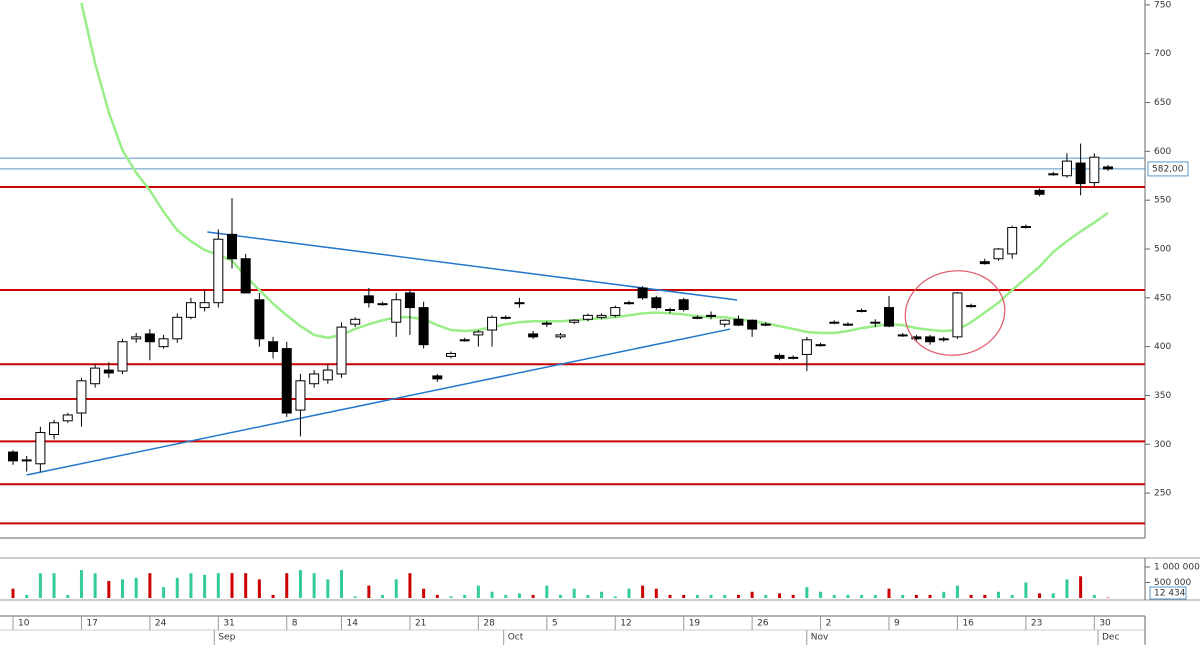  What do you see at coordinates (1162, 103) in the screenshot?
I see `y-tick-label: 650` at bounding box center [1162, 103].